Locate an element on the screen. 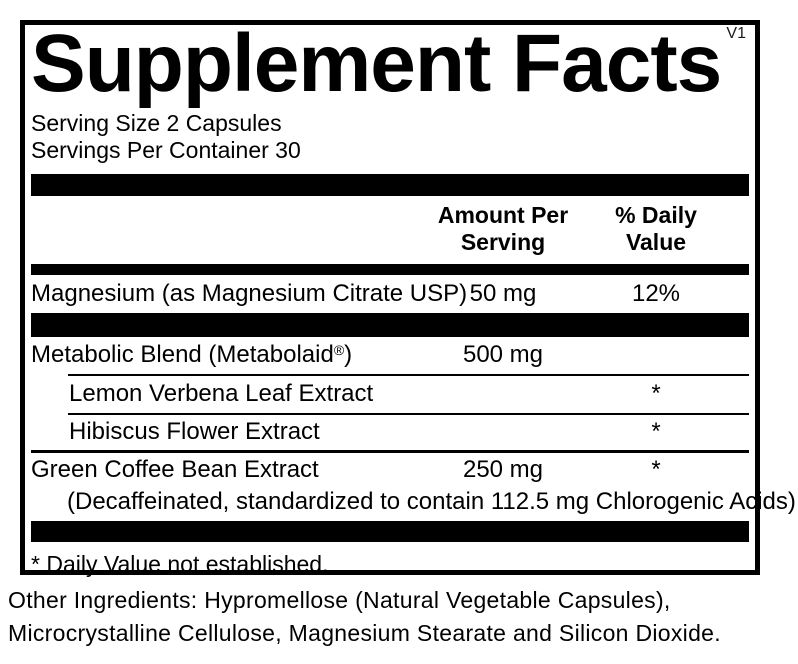 The height and width of the screenshot is (664, 798). column-header-row: Amount Per Serving % Daily Value is located at coordinates (390, 229).